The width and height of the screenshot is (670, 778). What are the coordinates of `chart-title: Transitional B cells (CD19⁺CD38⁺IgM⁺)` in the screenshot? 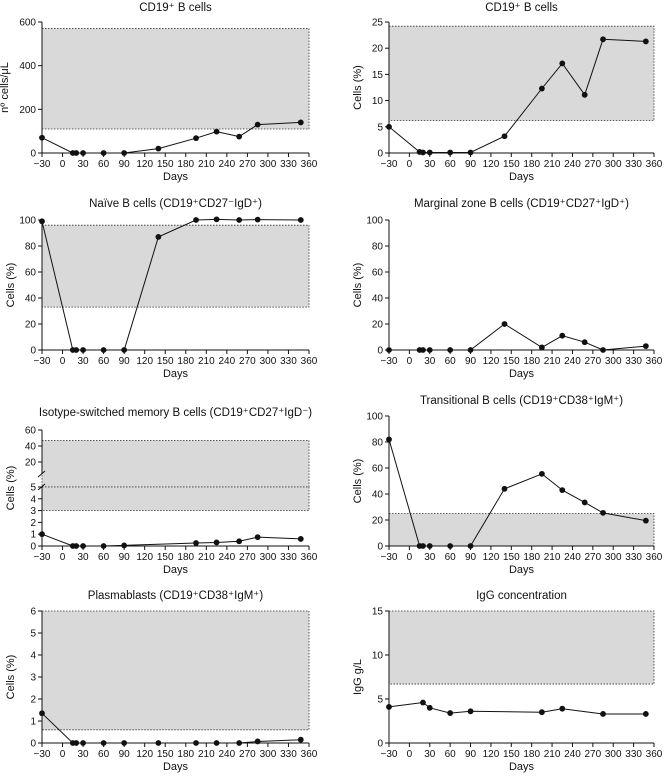 It's located at (521, 401).